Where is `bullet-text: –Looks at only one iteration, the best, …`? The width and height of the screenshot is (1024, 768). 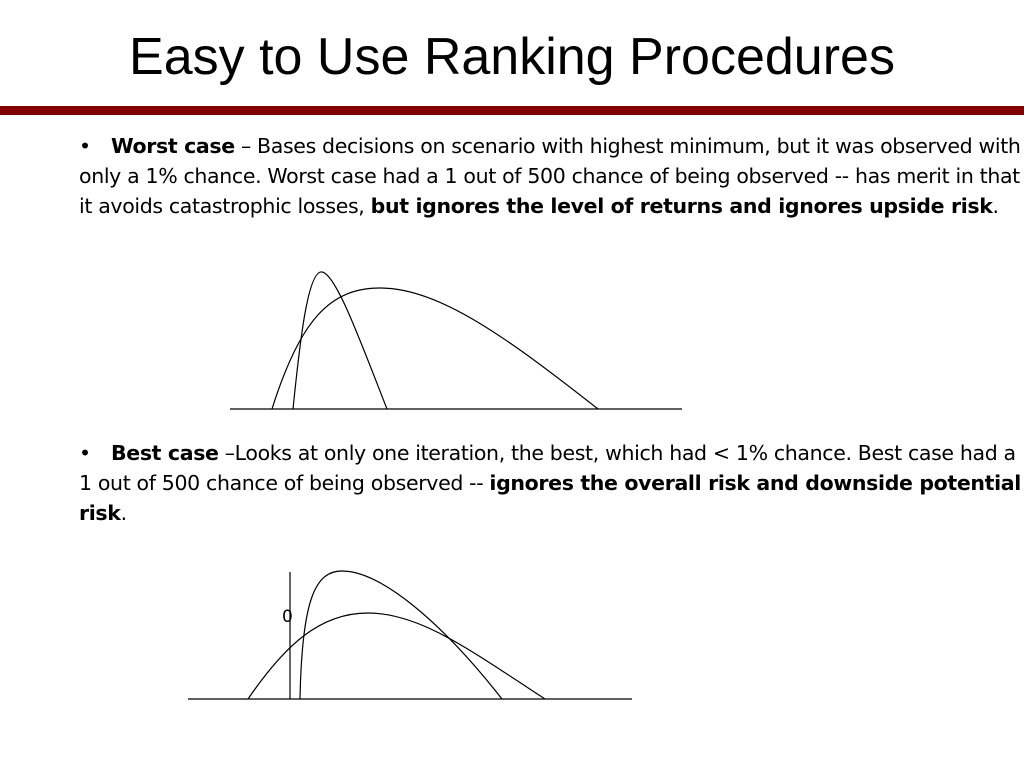
bullet-text: –Looks at only one iteration, the best, … is located at coordinates (547, 468).